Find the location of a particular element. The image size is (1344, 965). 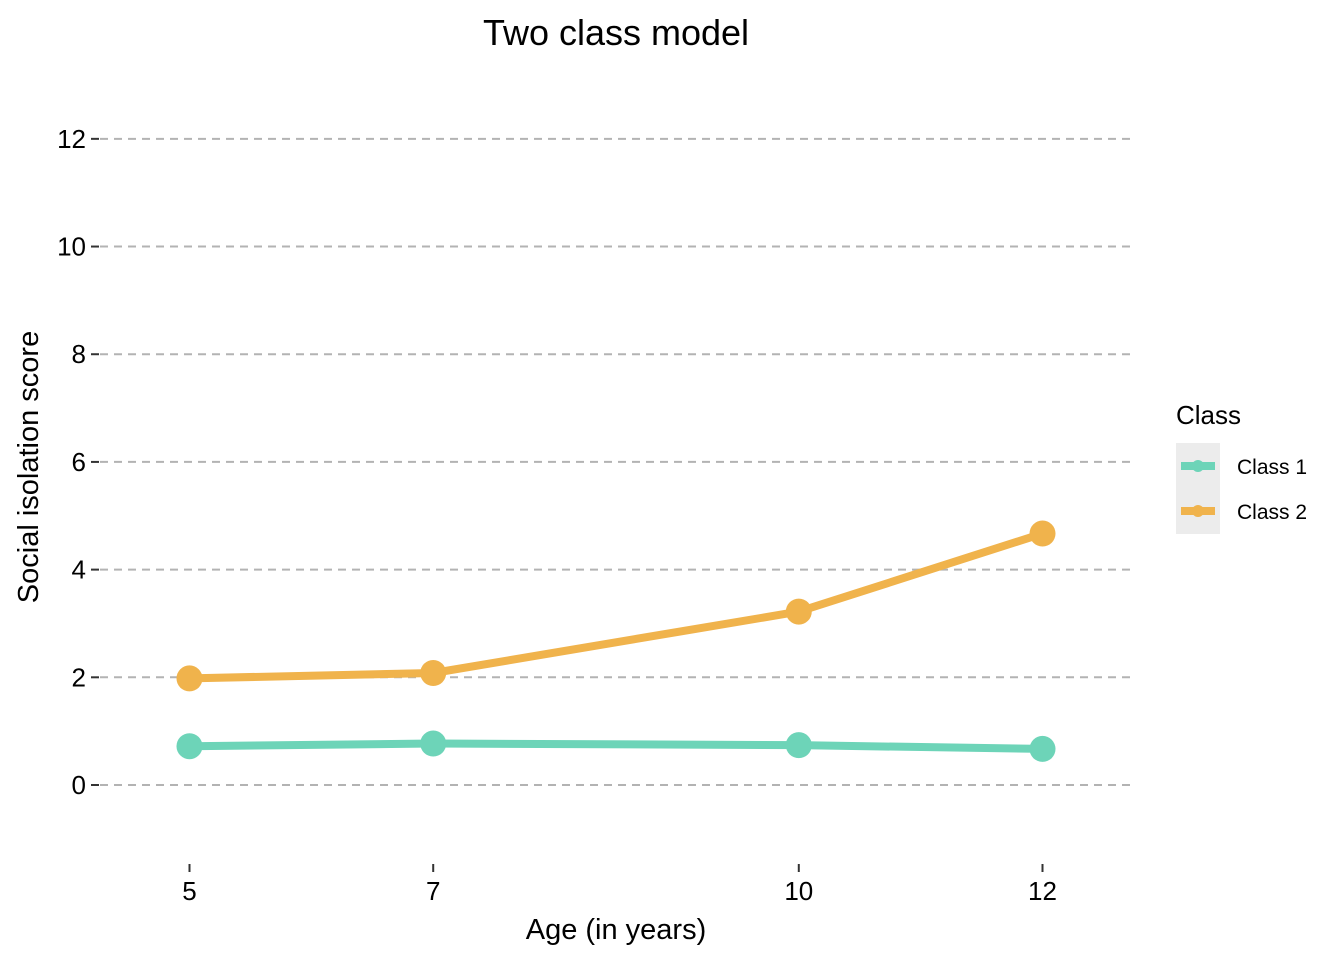

legend: Class Class 1 Class 2 is located at coordinates (1241, 467).